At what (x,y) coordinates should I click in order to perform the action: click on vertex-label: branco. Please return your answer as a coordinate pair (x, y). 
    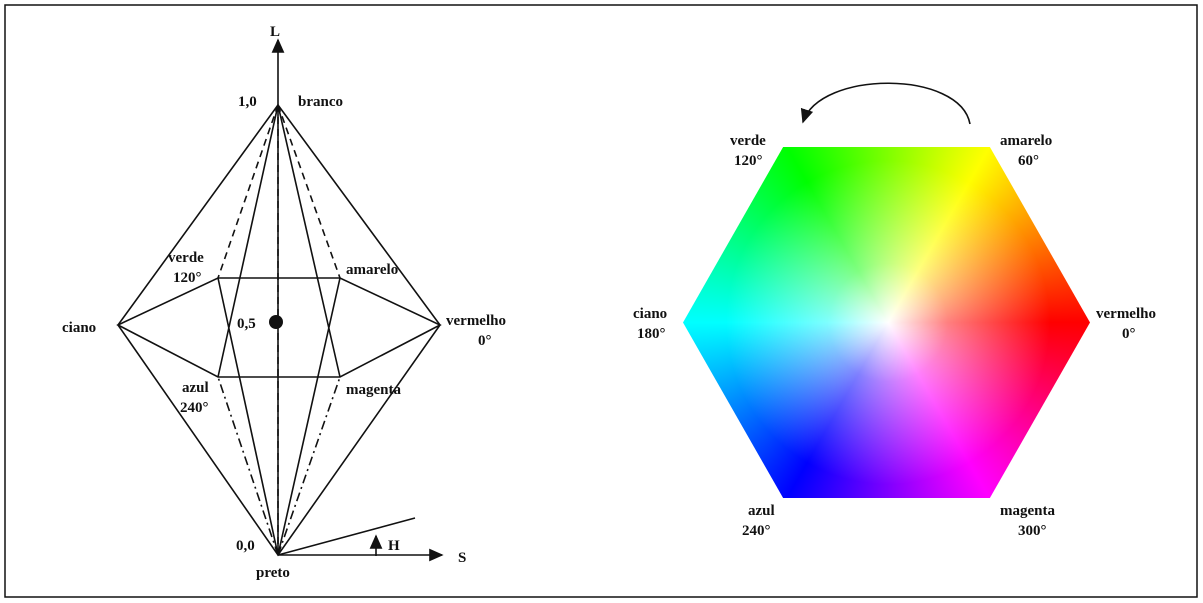
    Looking at the image, I should click on (320, 102).